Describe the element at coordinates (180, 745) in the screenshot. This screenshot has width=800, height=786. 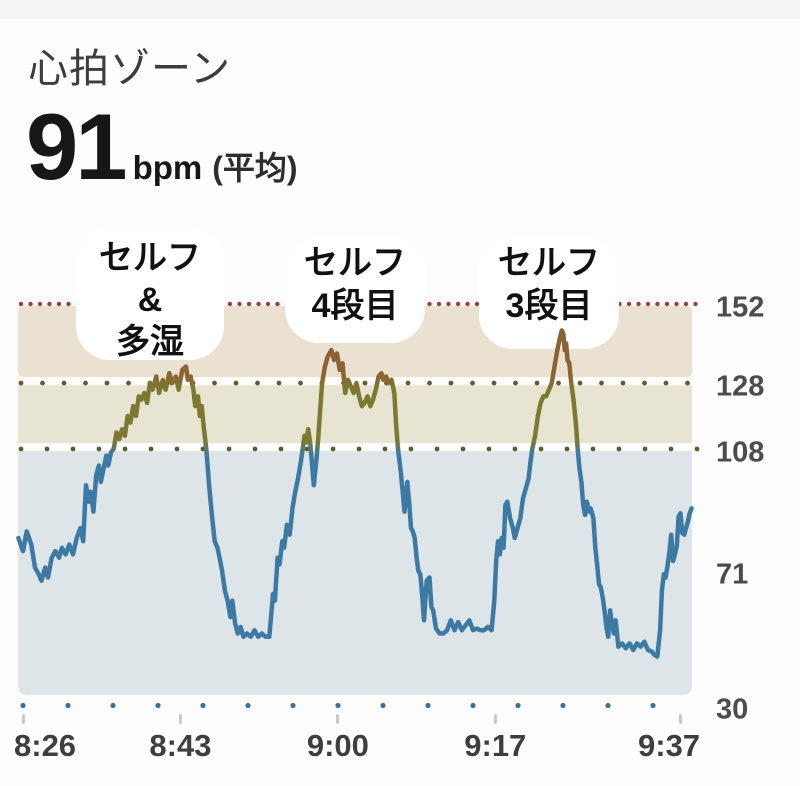
I see `x-axis-label-8:43: 8:43` at that location.